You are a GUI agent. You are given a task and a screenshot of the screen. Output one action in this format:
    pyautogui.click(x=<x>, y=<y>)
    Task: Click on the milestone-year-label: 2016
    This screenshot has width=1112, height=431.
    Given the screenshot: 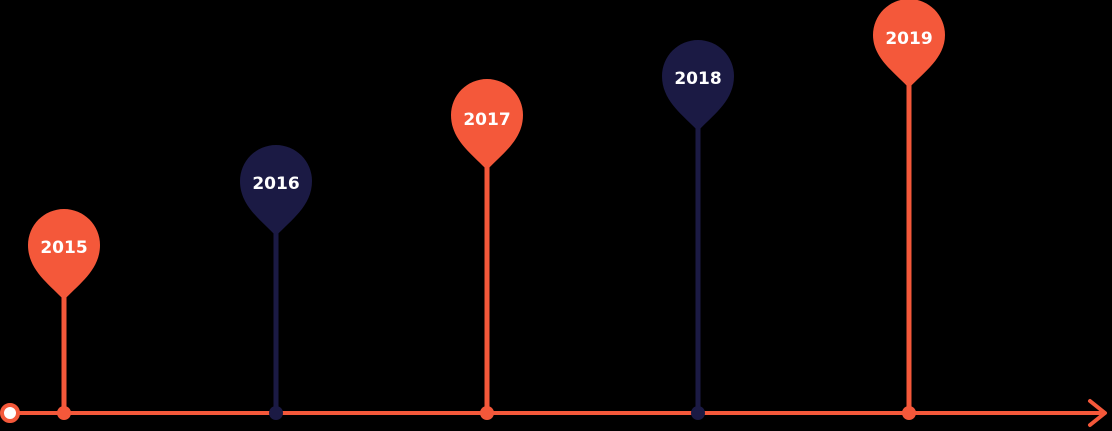 What is the action you would take?
    pyautogui.click(x=275, y=184)
    